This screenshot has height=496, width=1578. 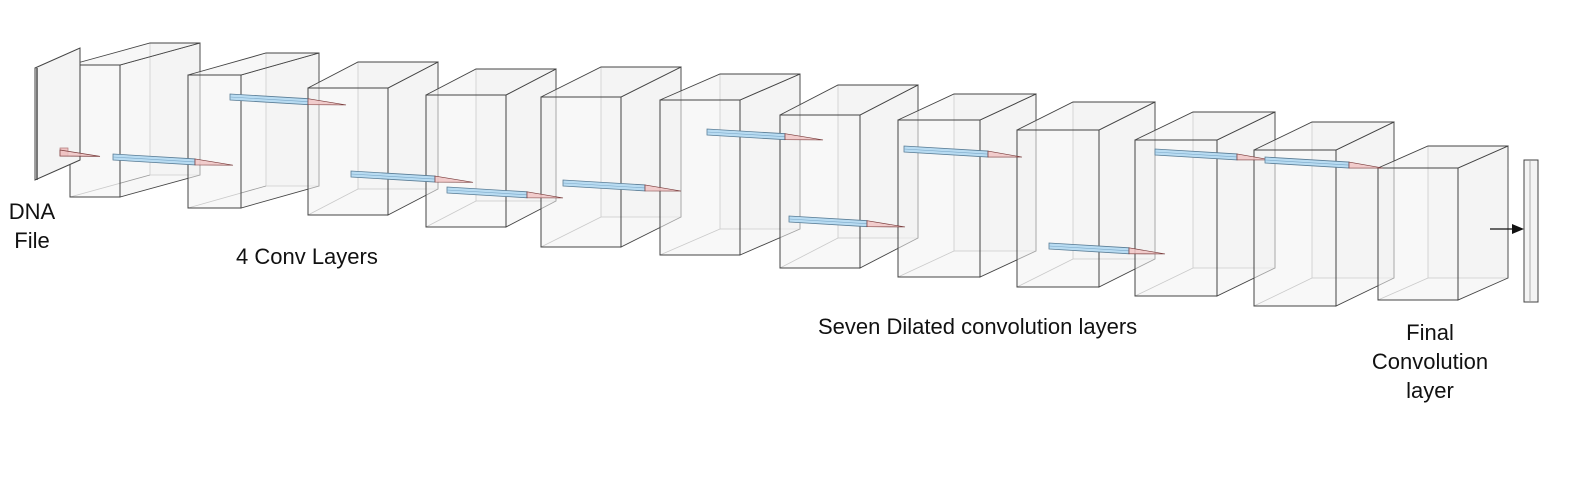 I want to click on conv-1-layer-block, so click(x=253, y=130).